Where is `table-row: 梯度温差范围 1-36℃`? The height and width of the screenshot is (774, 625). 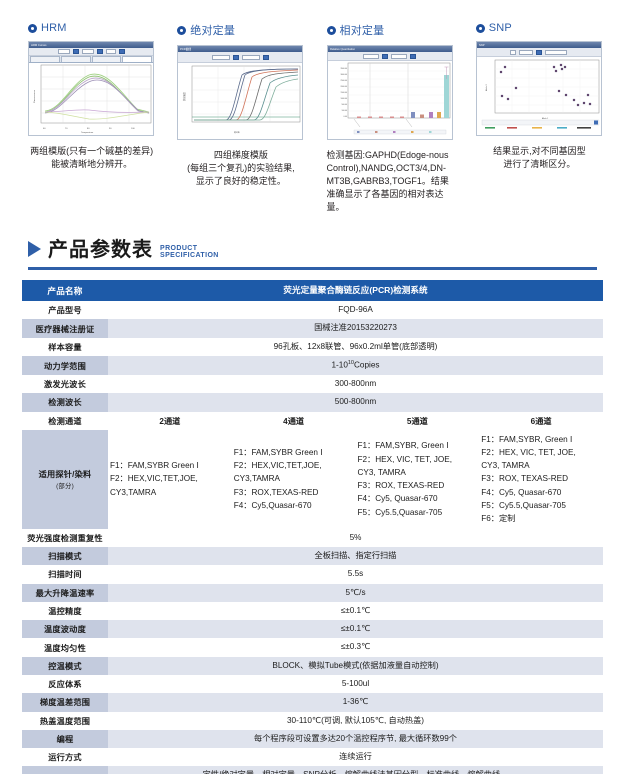
table-row: 梯度温差范围 1-36℃ is located at coordinates (312, 702).